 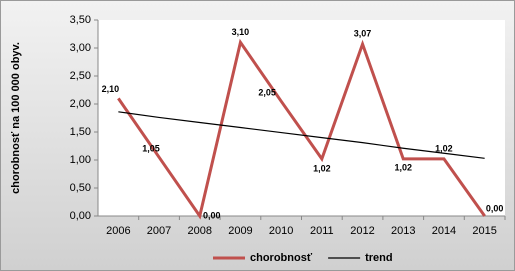 I want to click on y-tick-label: 3,00, so click(x=80, y=48).